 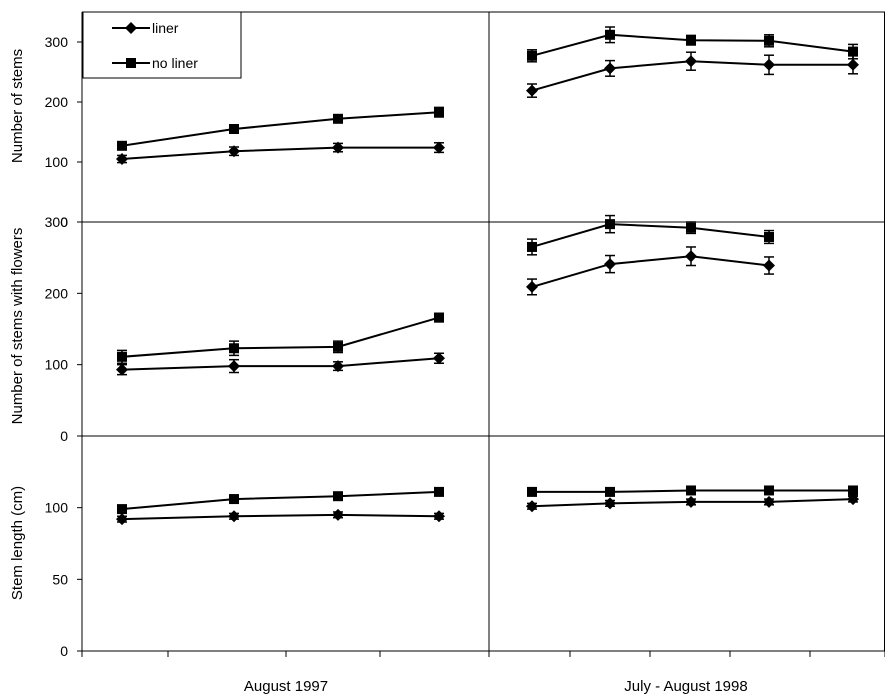 I want to click on y-axis-title-stems-with-flowers: Number of stems with flowers, so click(x=17, y=326).